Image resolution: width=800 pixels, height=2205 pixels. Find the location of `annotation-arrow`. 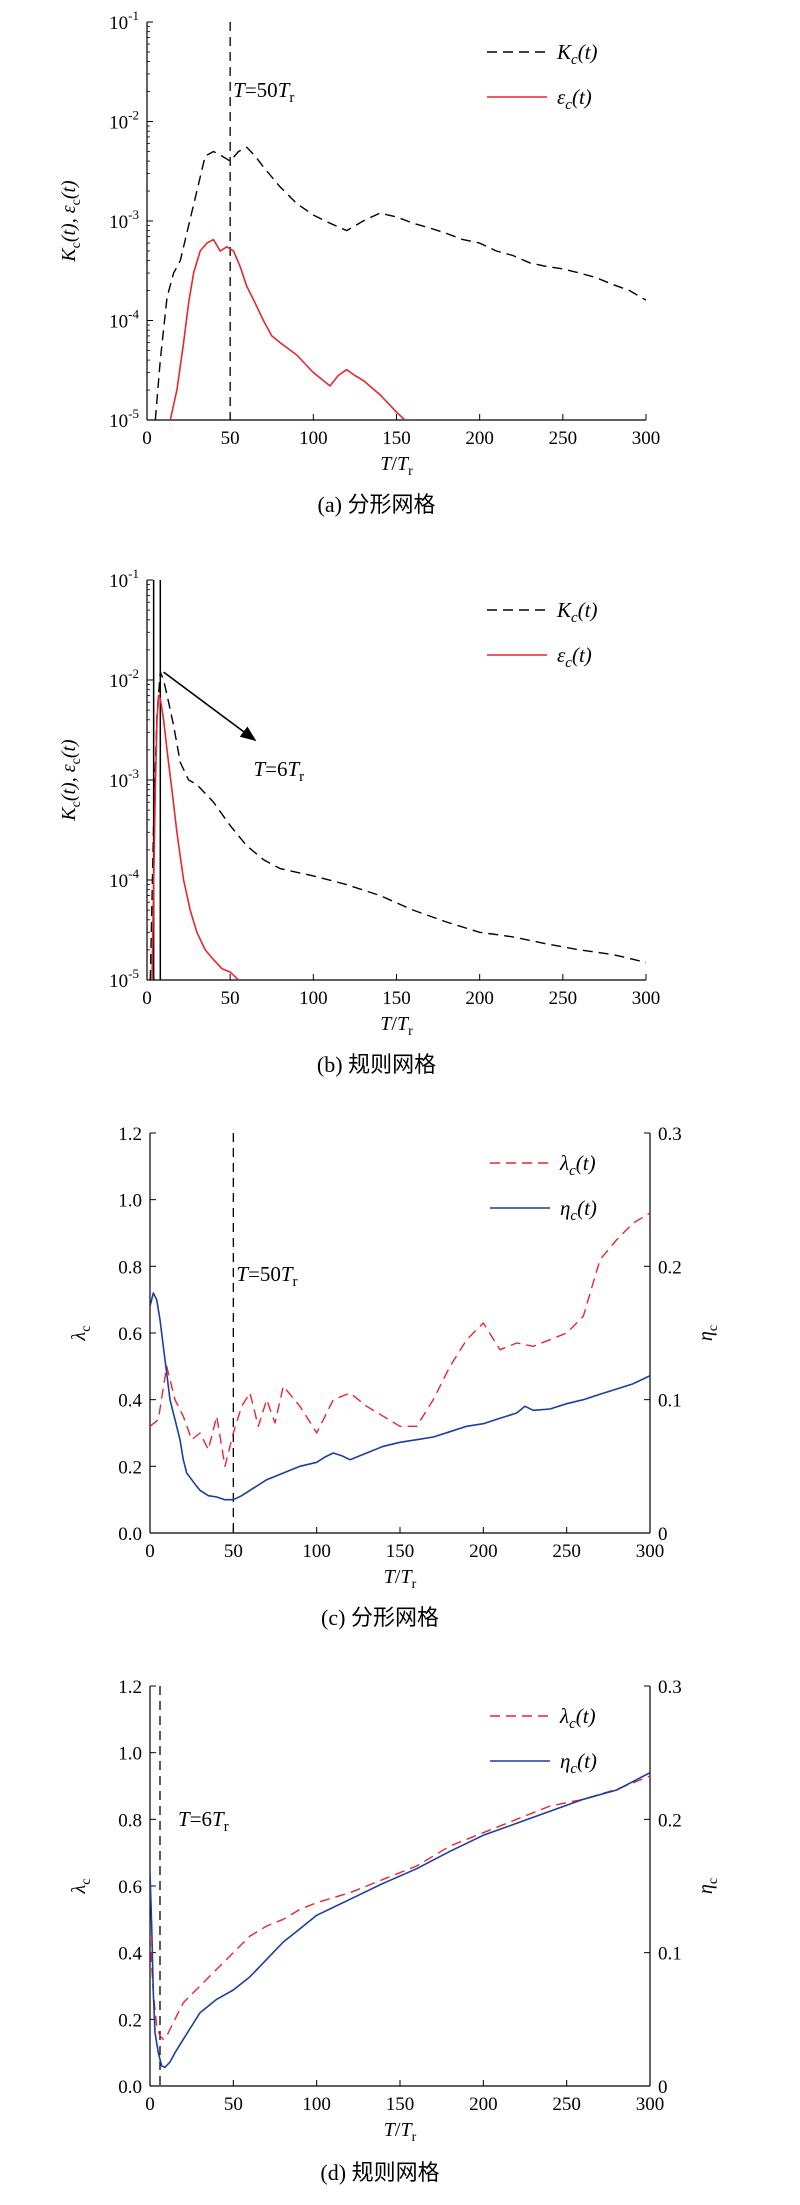

annotation-arrow is located at coordinates (210, 706).